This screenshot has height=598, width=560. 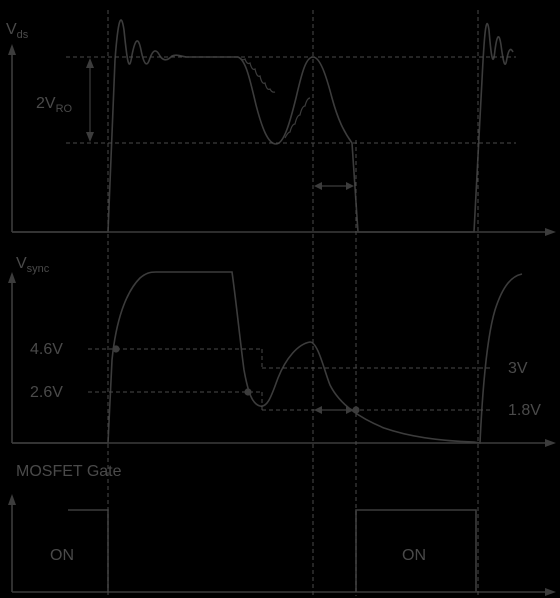 What do you see at coordinates (54, 105) in the screenshot?
I see `amplitude-label: 2VRO` at bounding box center [54, 105].